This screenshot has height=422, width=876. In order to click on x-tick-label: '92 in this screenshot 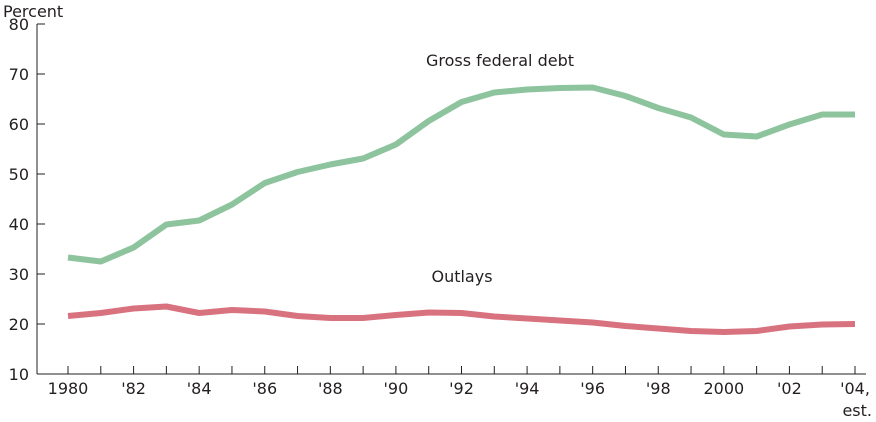, I will do `click(461, 388)`.